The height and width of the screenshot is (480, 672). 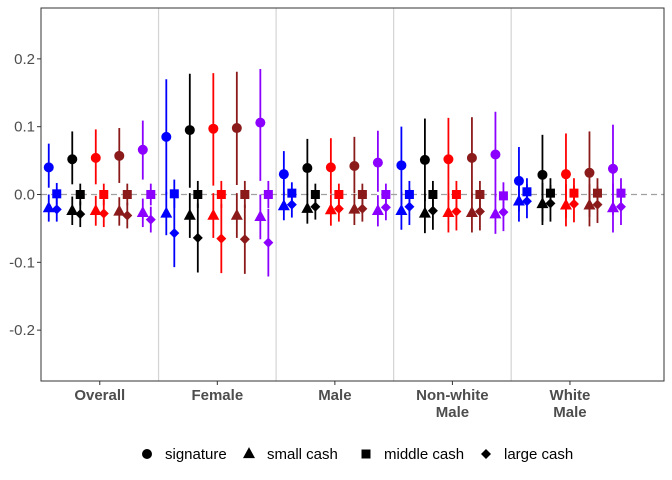 I want to click on legend-square-marker, so click(x=366, y=454).